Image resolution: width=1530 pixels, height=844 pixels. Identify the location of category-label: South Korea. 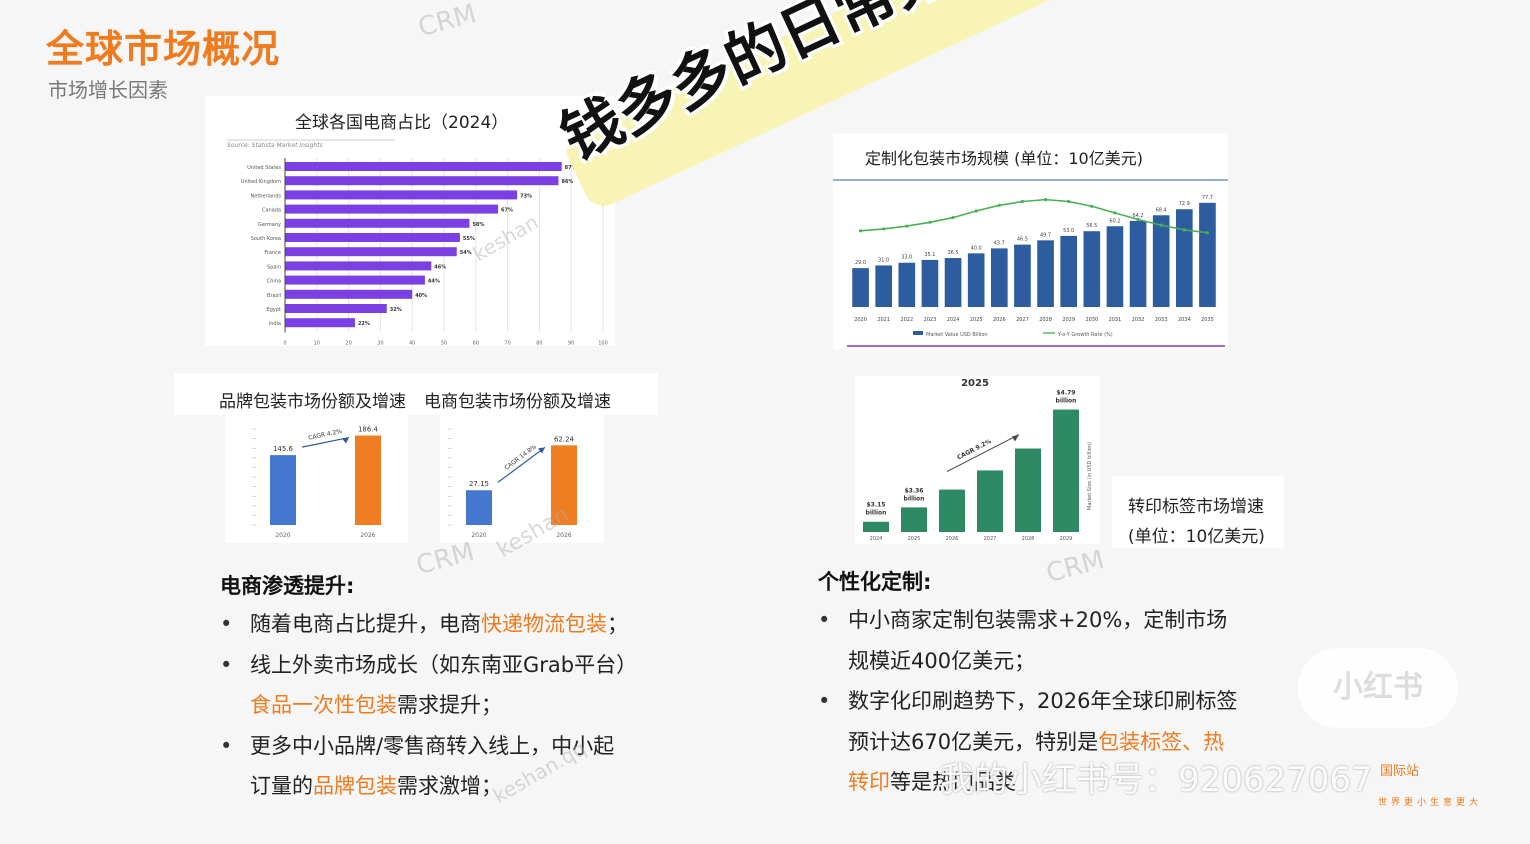
(266, 239).